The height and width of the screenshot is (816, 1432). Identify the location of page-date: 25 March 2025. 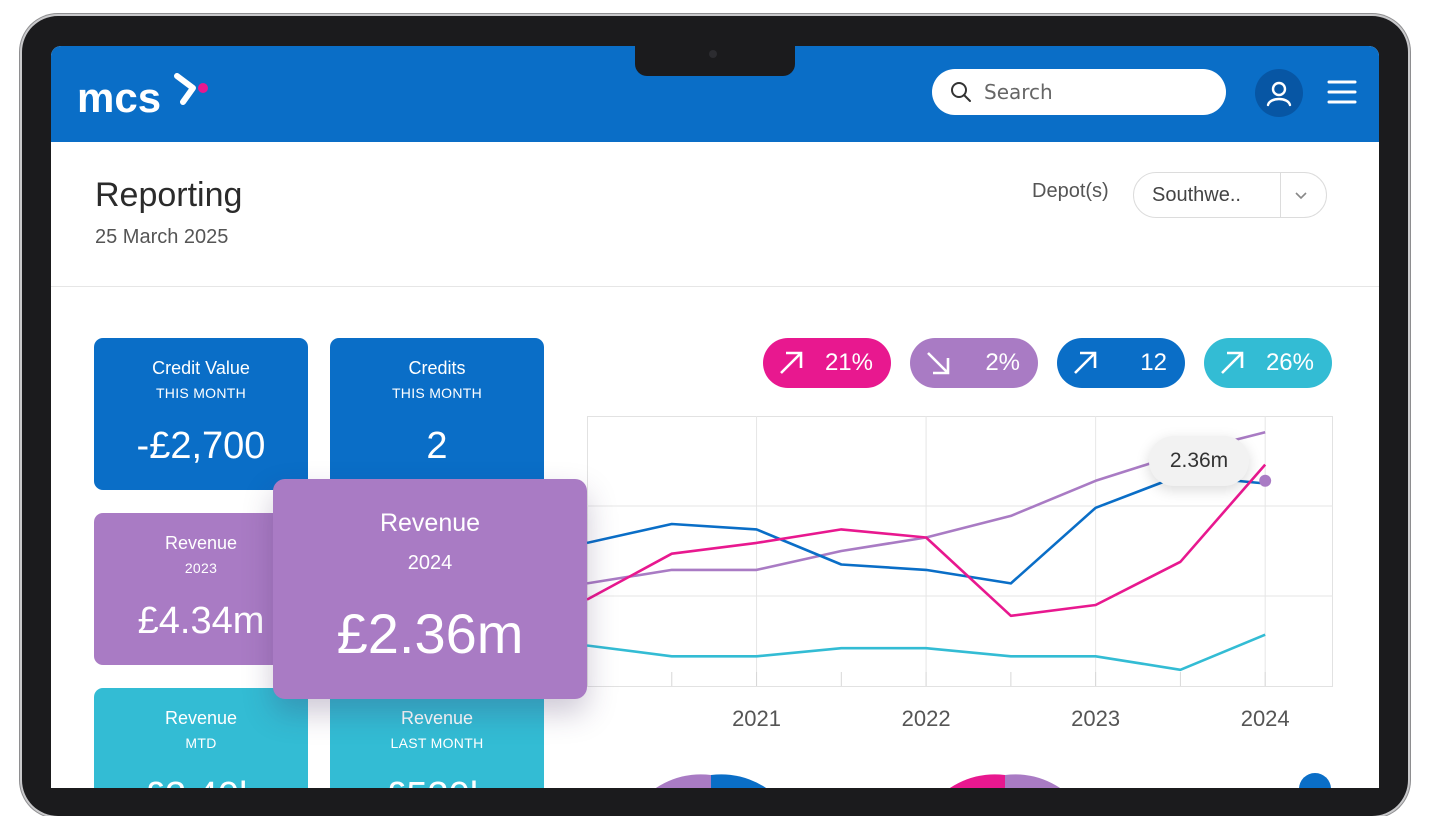
(162, 237).